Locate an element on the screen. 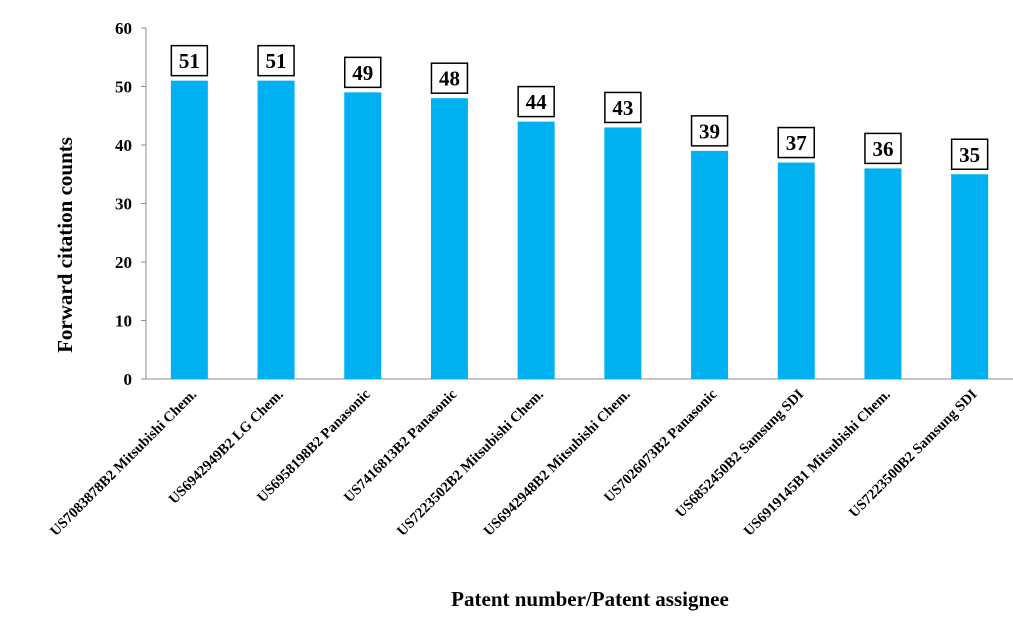 The image size is (1013, 617). value-label: 37 is located at coordinates (796, 143).